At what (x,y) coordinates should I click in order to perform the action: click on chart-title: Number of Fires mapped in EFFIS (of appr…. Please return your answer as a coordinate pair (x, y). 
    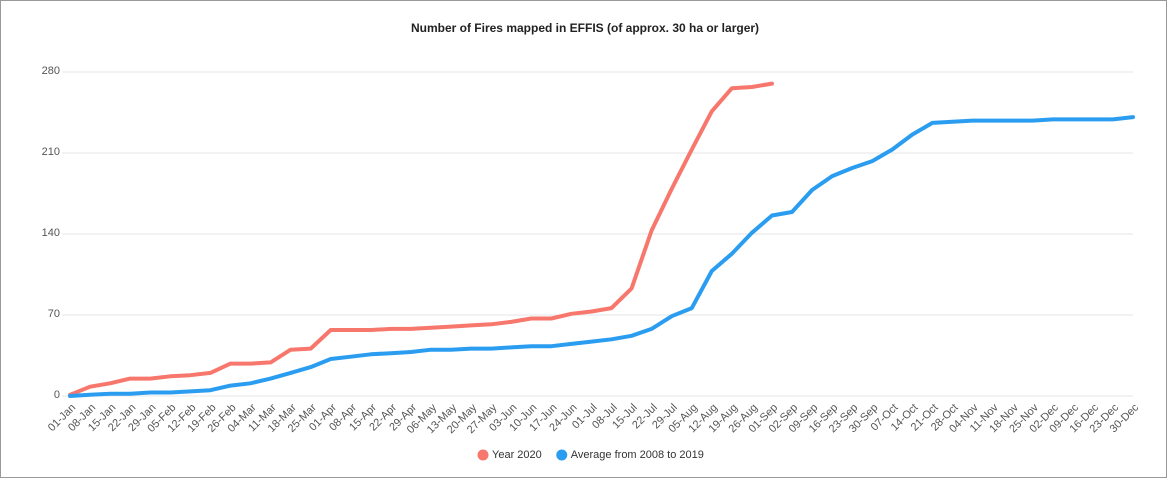
    Looking at the image, I should click on (585, 28).